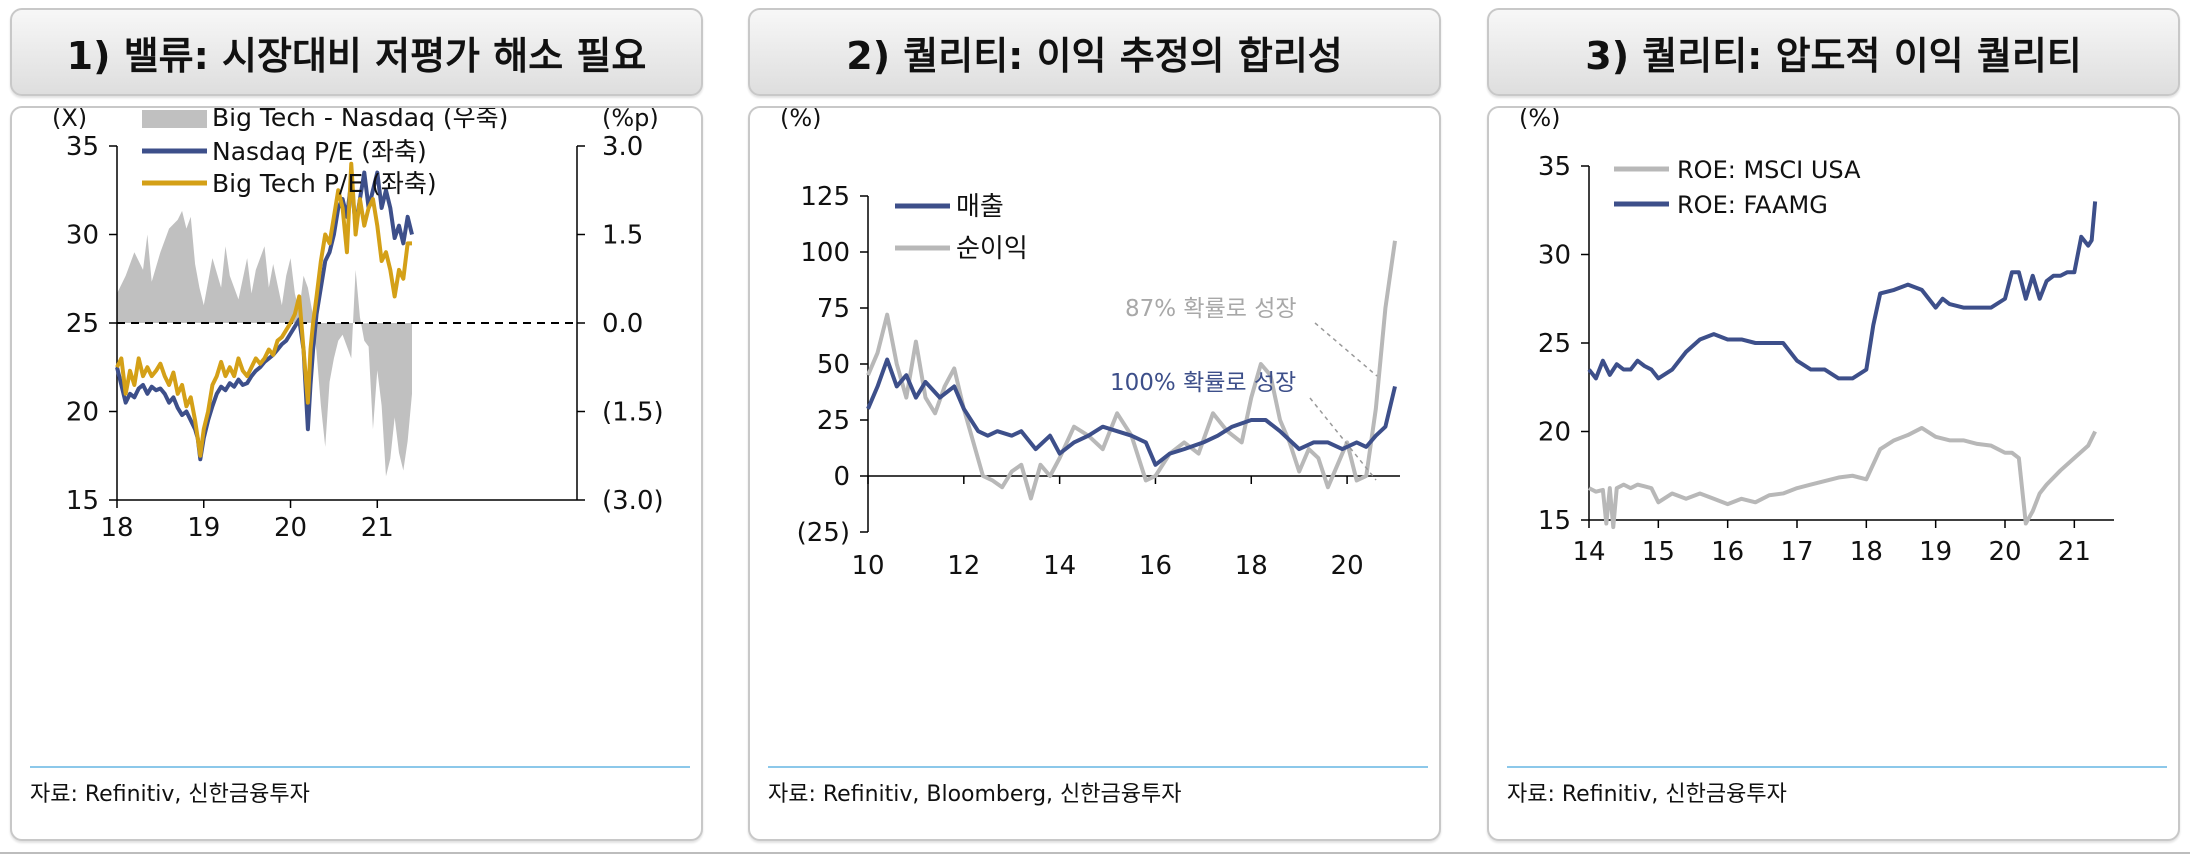 The width and height of the screenshot is (2190, 858). What do you see at coordinates (1658, 552) in the screenshot?
I see `x-tick-label: 15` at bounding box center [1658, 552].